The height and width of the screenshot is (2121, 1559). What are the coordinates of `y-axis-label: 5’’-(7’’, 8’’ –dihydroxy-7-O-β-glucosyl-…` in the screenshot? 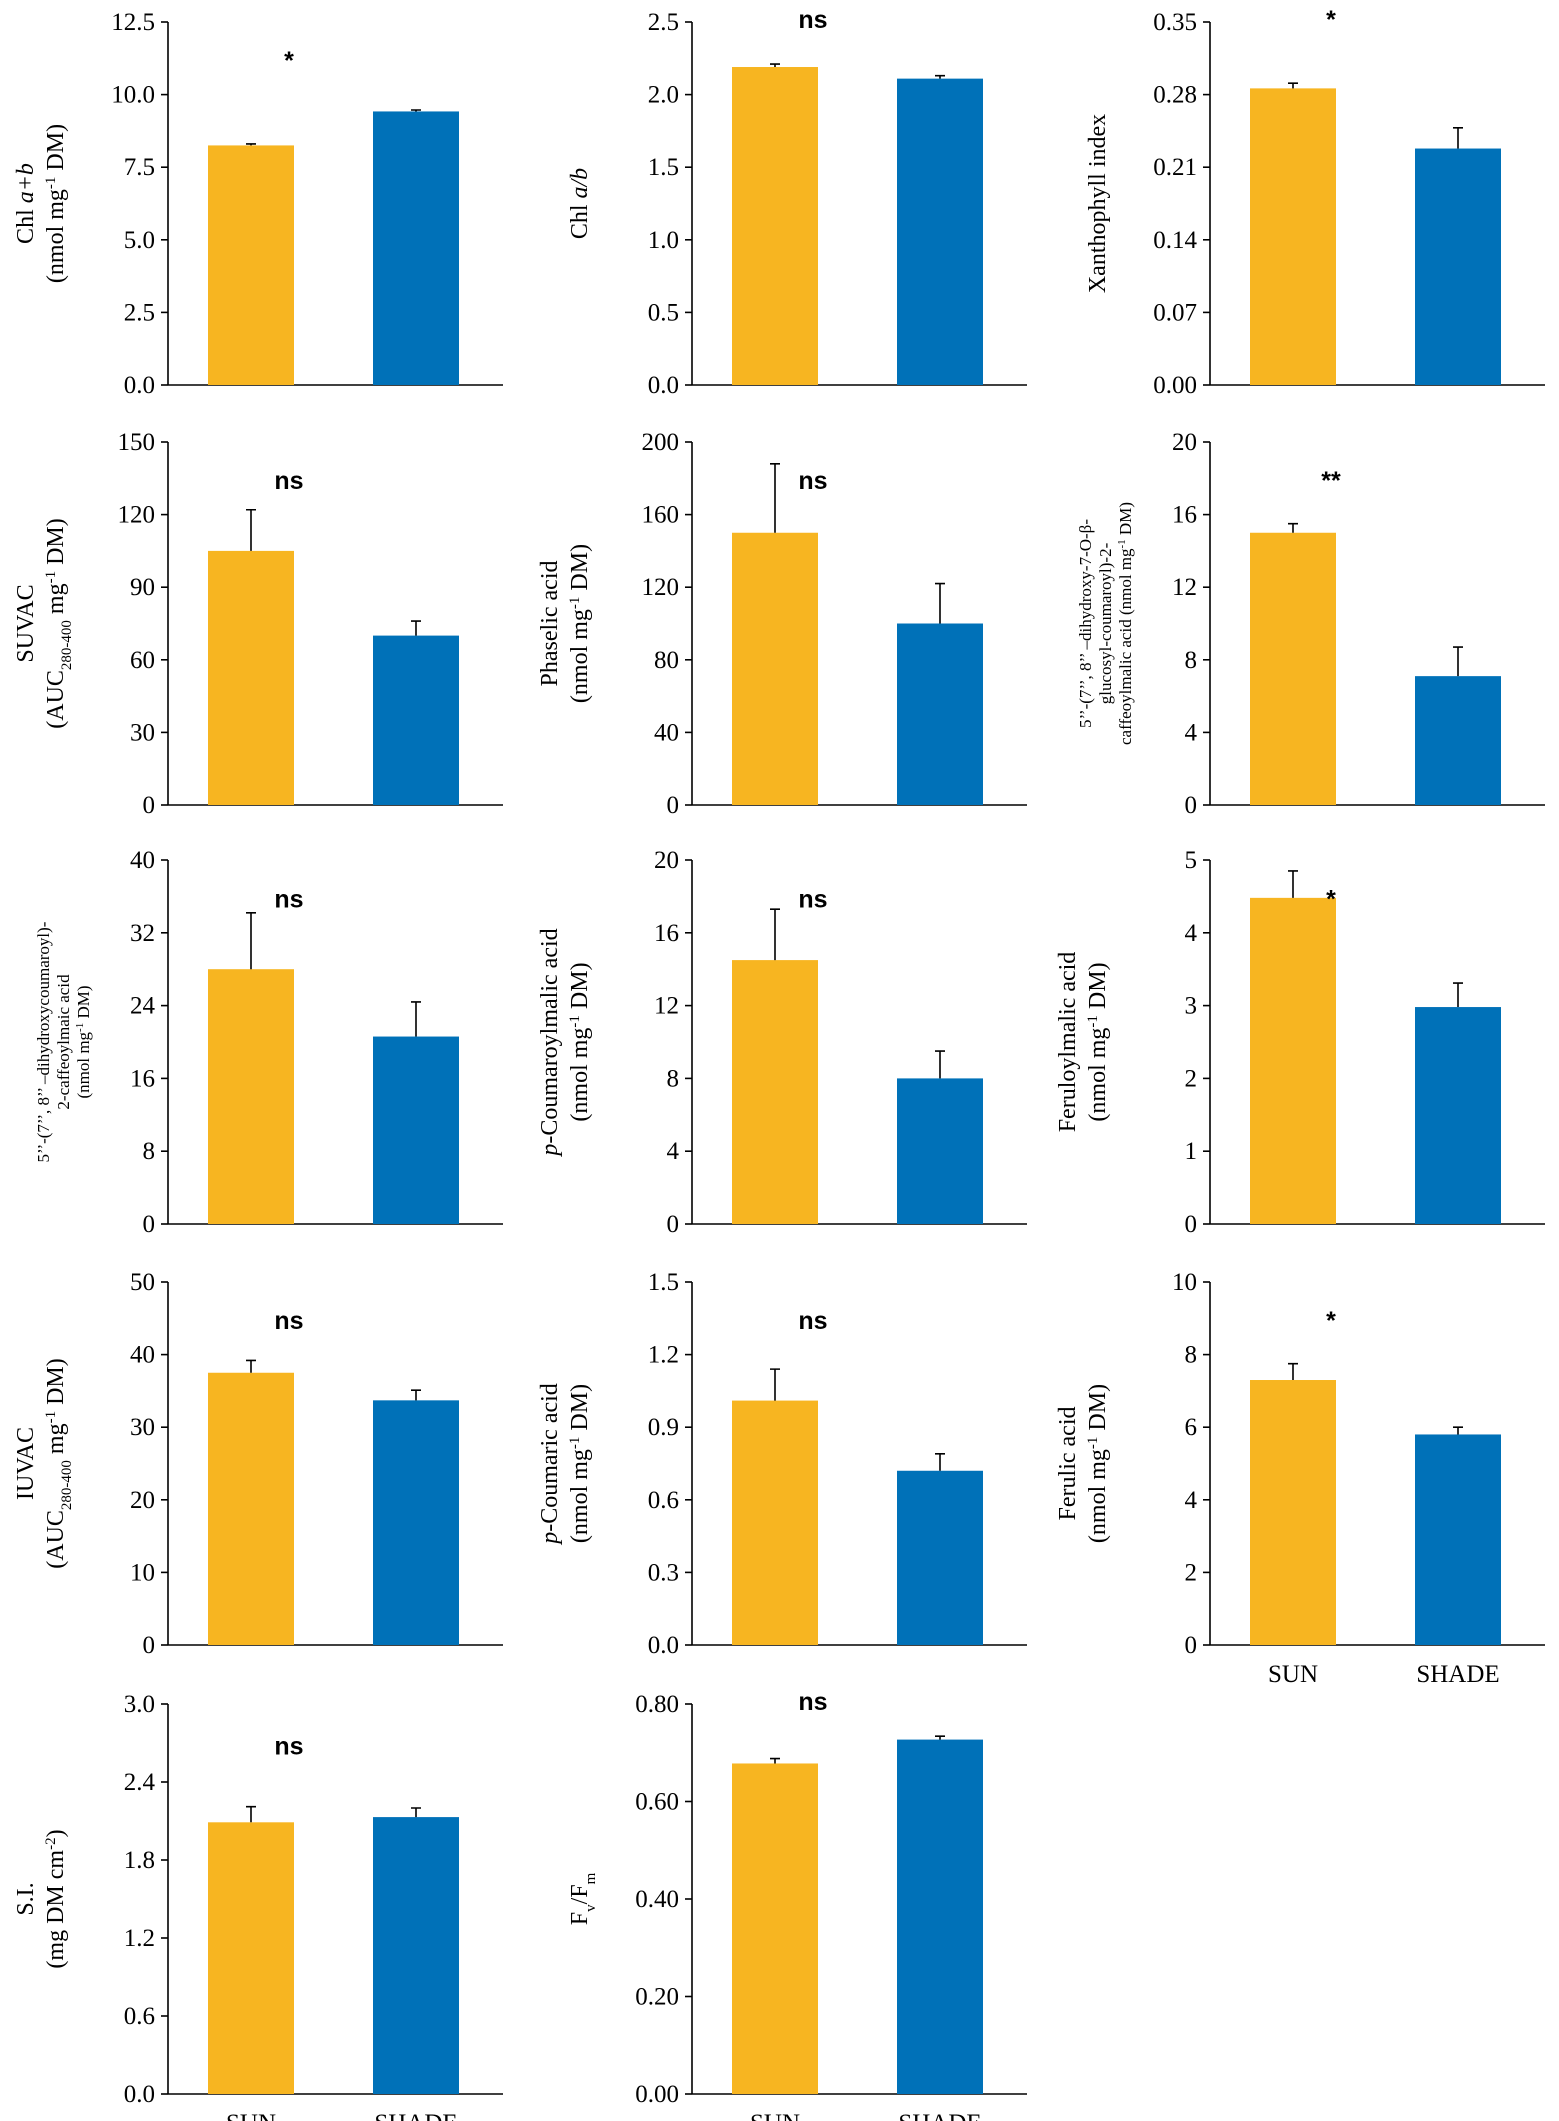 It's located at (1105, 623).